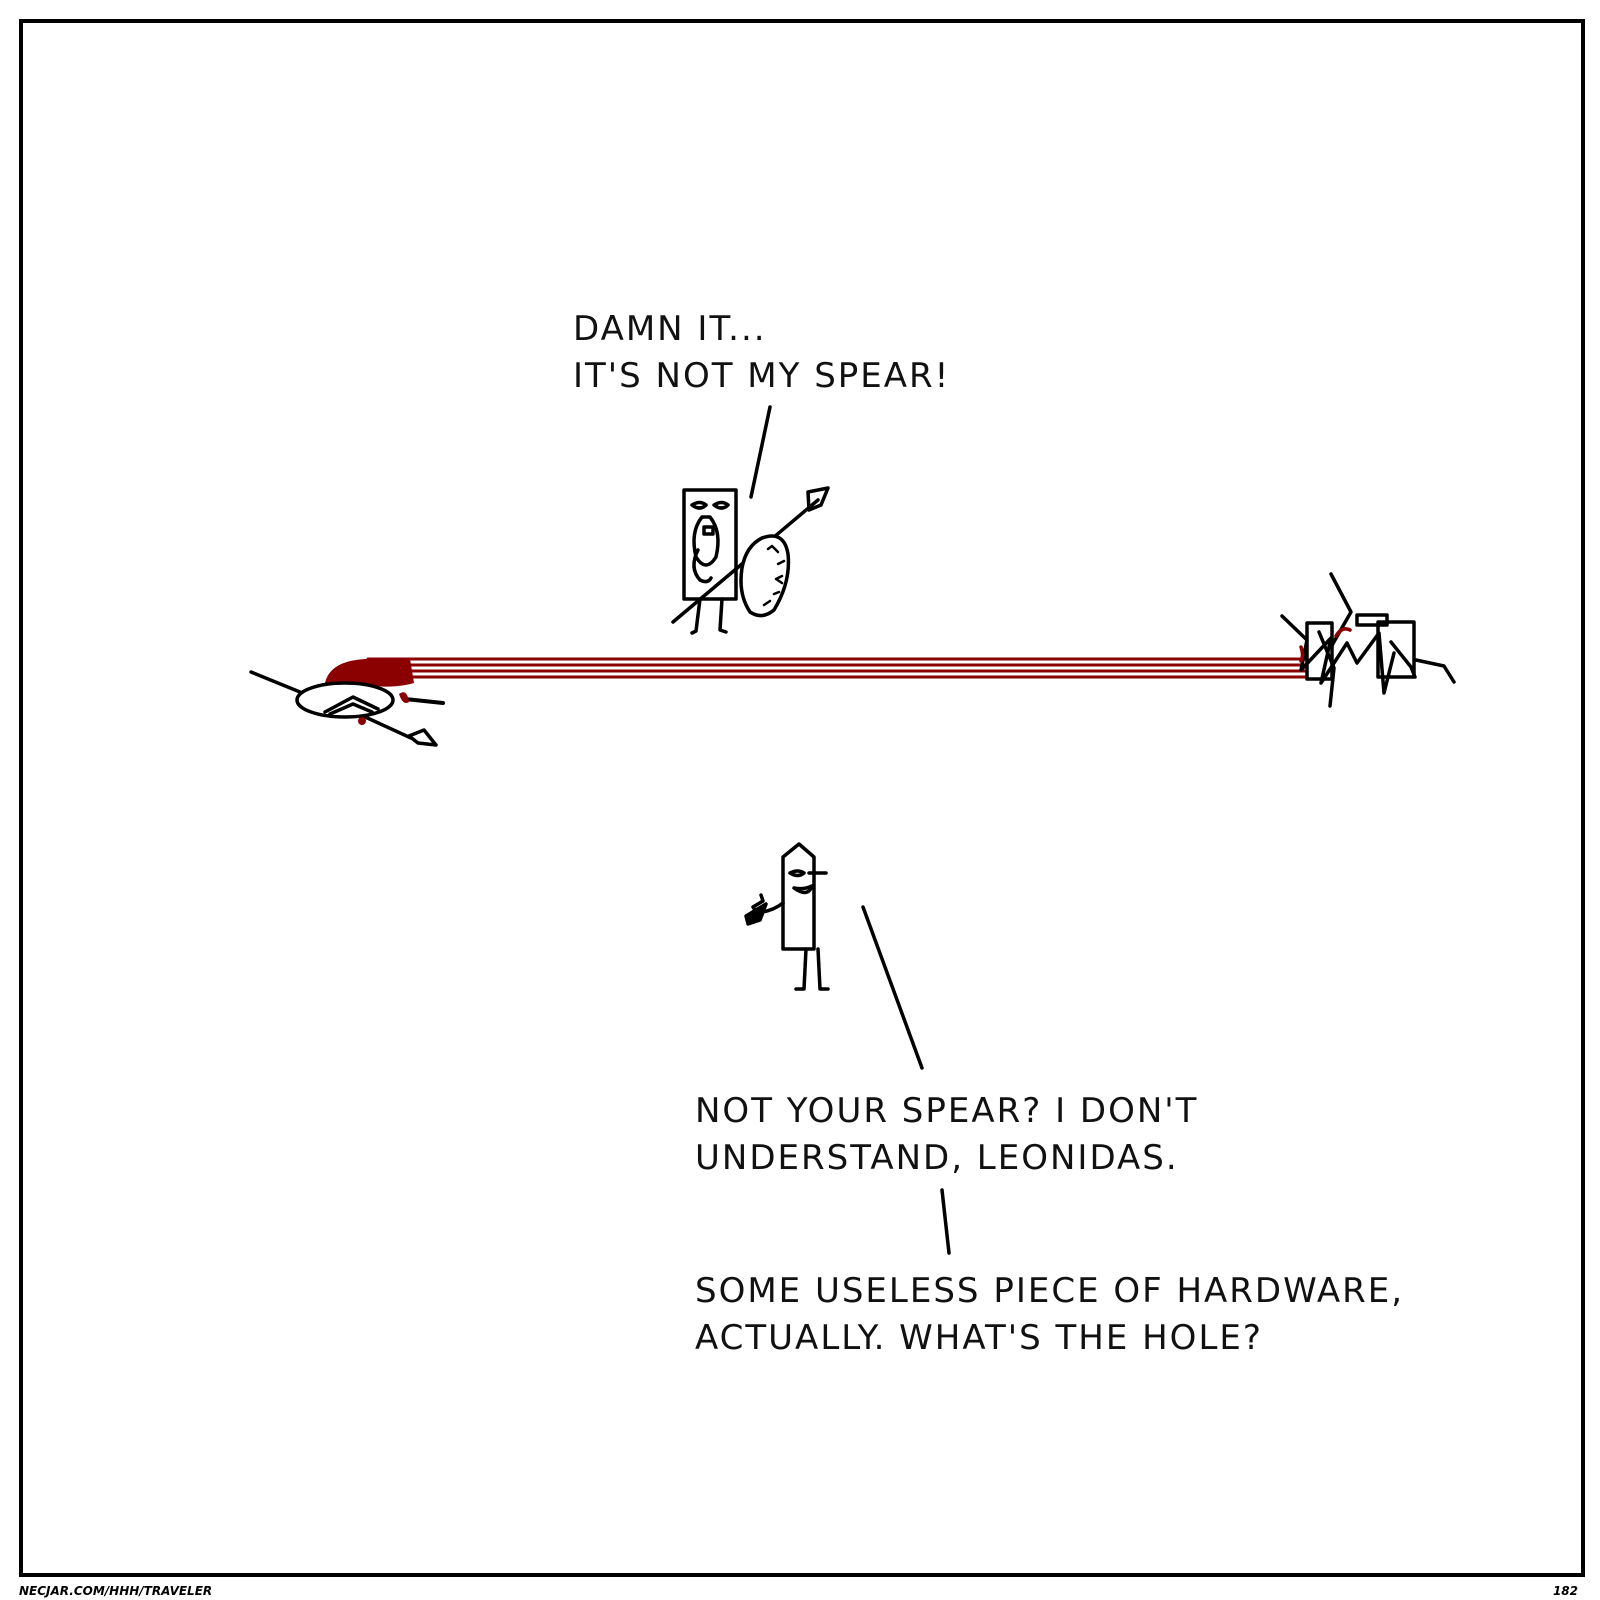 The width and height of the screenshot is (1600, 1600). I want to click on traveler-figure, so click(834, 956).